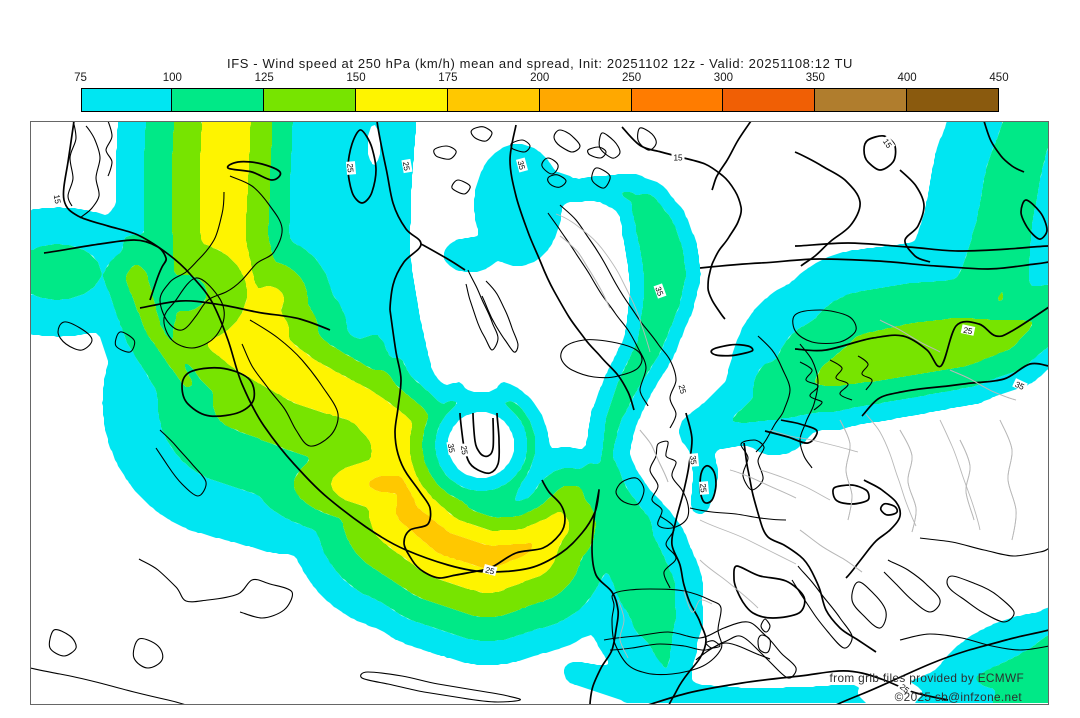 The image size is (1080, 718). What do you see at coordinates (959, 697) in the screenshot?
I see `svg-text: ©2025 sb@infzone.net` at bounding box center [959, 697].